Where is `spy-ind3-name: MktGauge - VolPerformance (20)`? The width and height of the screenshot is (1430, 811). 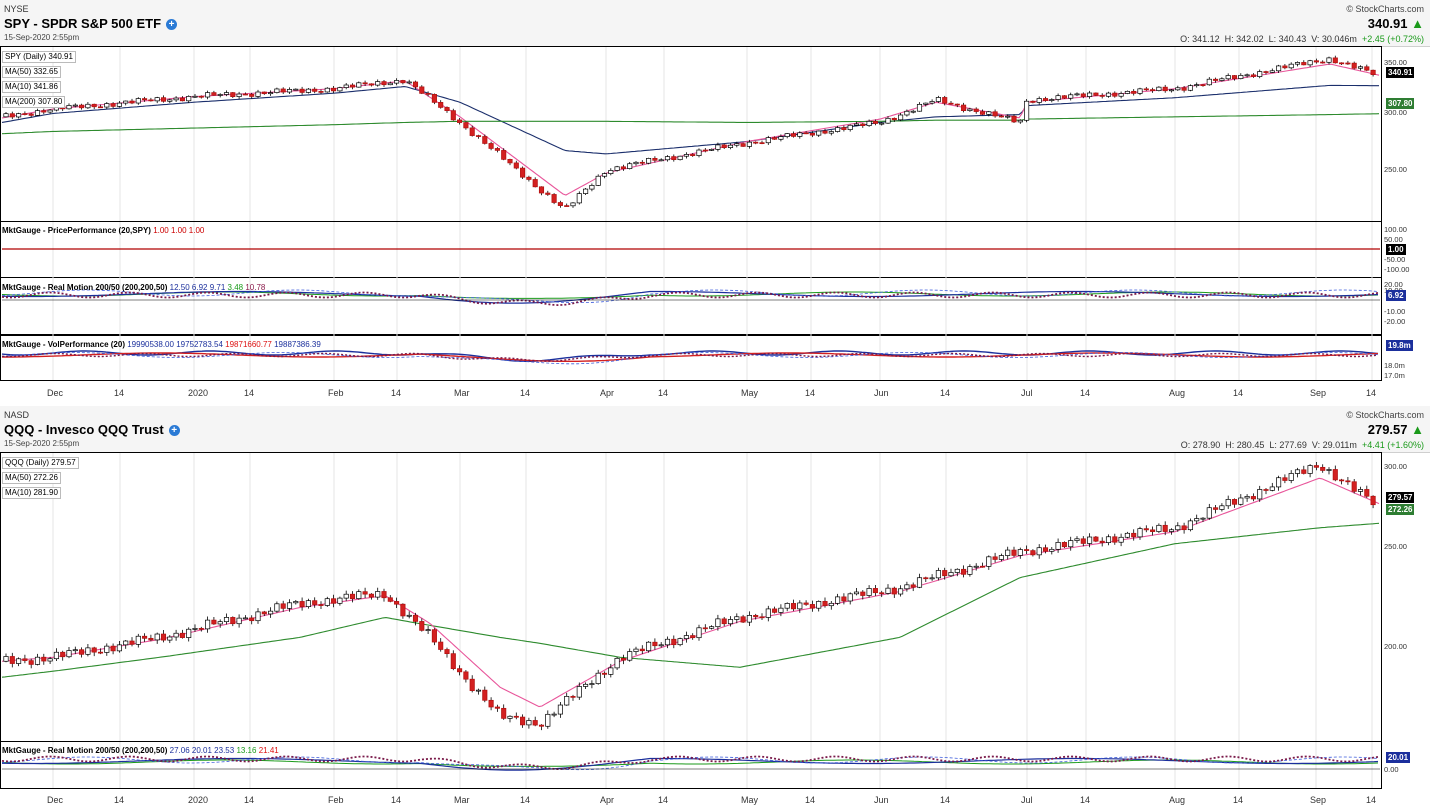
spy-ind3-name: MktGauge - VolPerformance (20) is located at coordinates (63, 344).